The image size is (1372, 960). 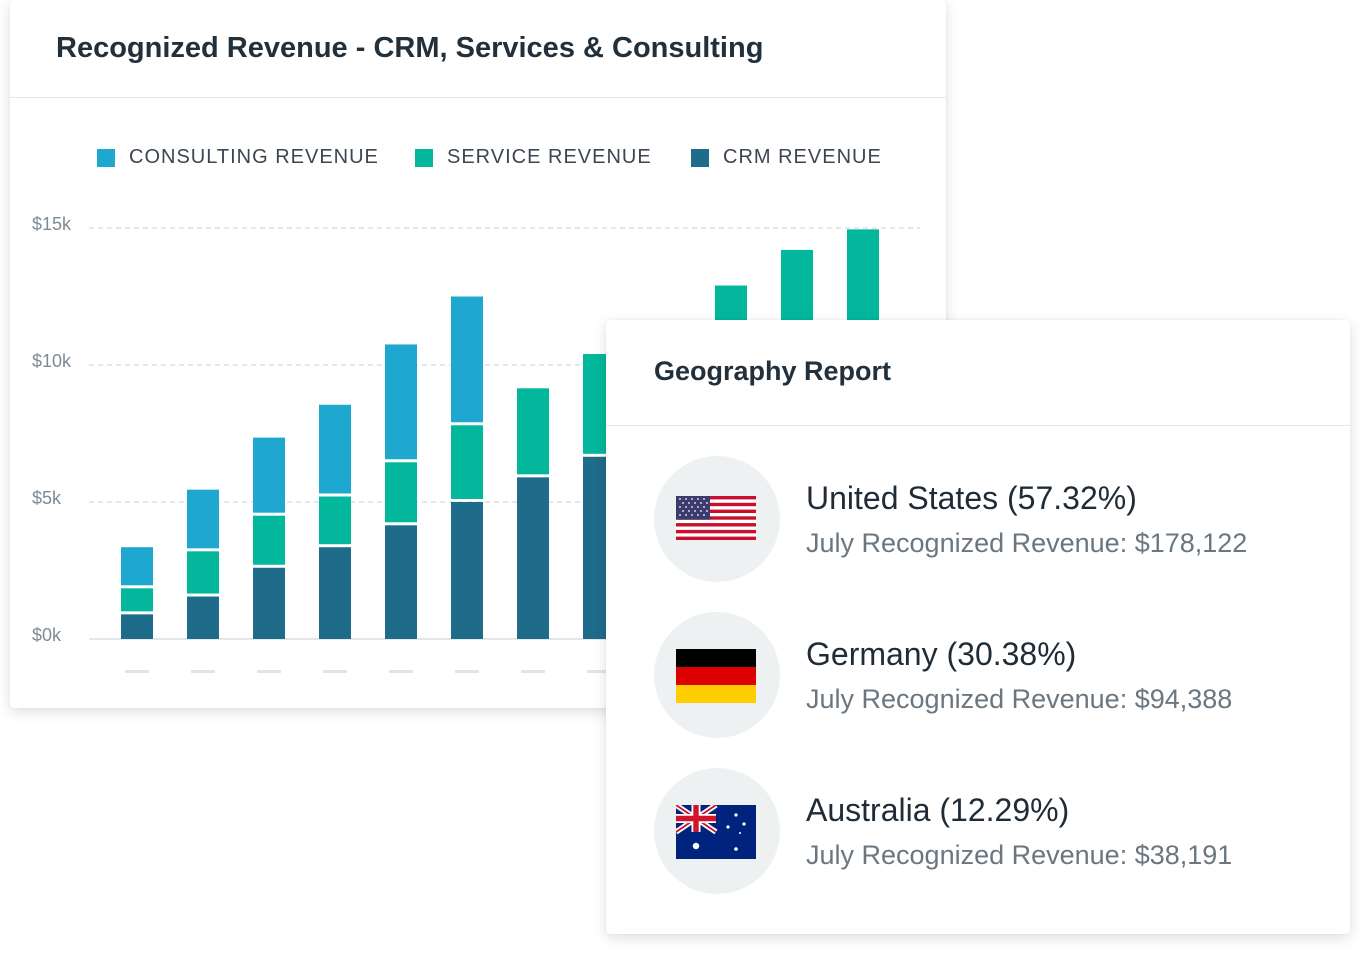 I want to click on legend-item-service: SERVICE REVENUE, so click(x=533, y=157).